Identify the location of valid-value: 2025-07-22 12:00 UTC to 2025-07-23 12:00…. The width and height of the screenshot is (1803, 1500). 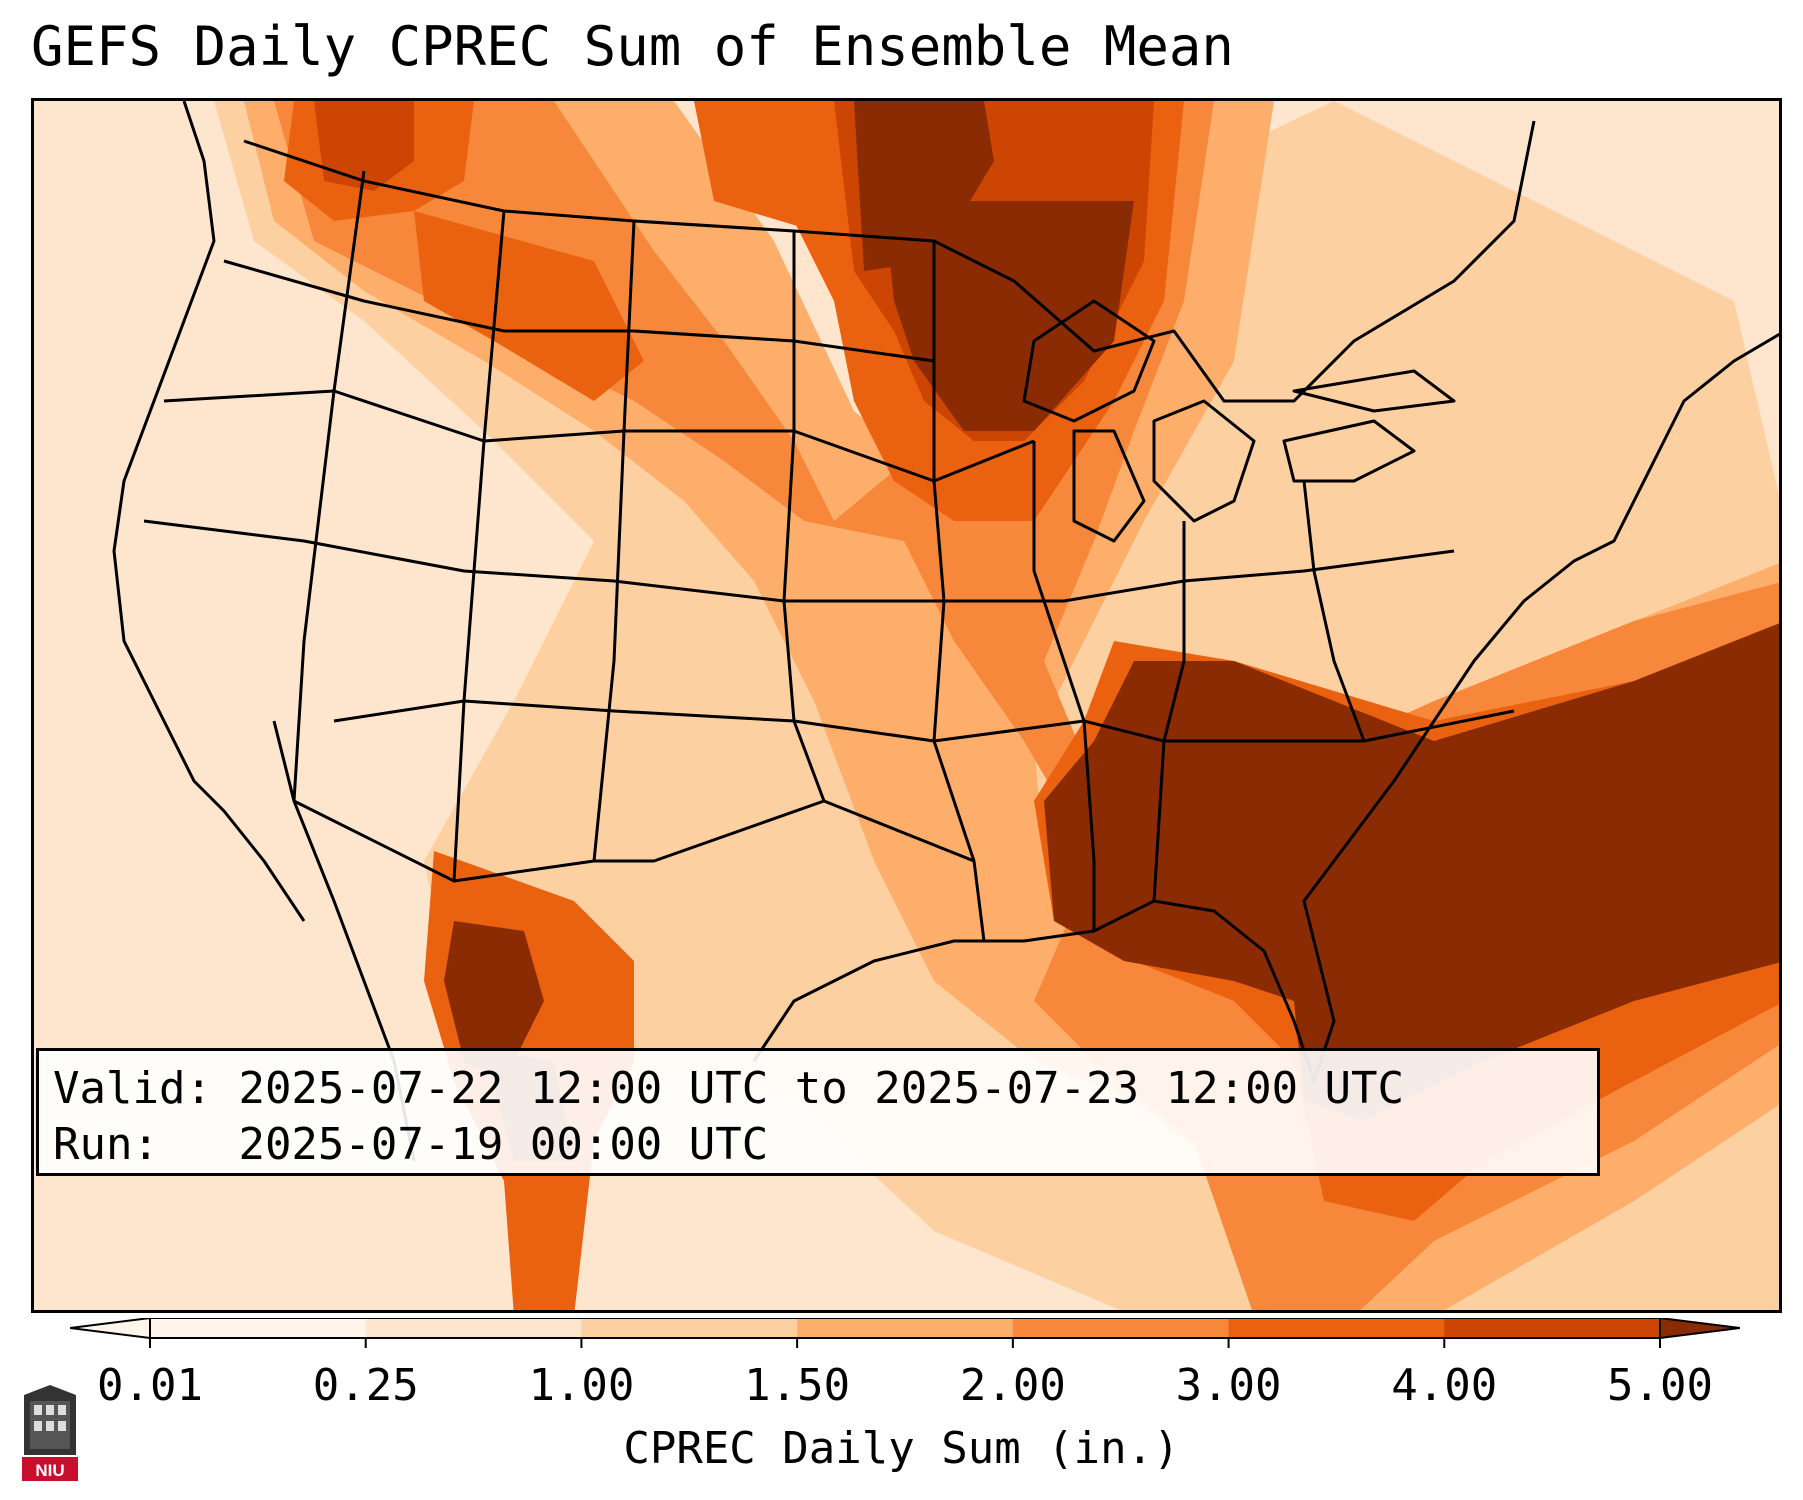
(821, 1088).